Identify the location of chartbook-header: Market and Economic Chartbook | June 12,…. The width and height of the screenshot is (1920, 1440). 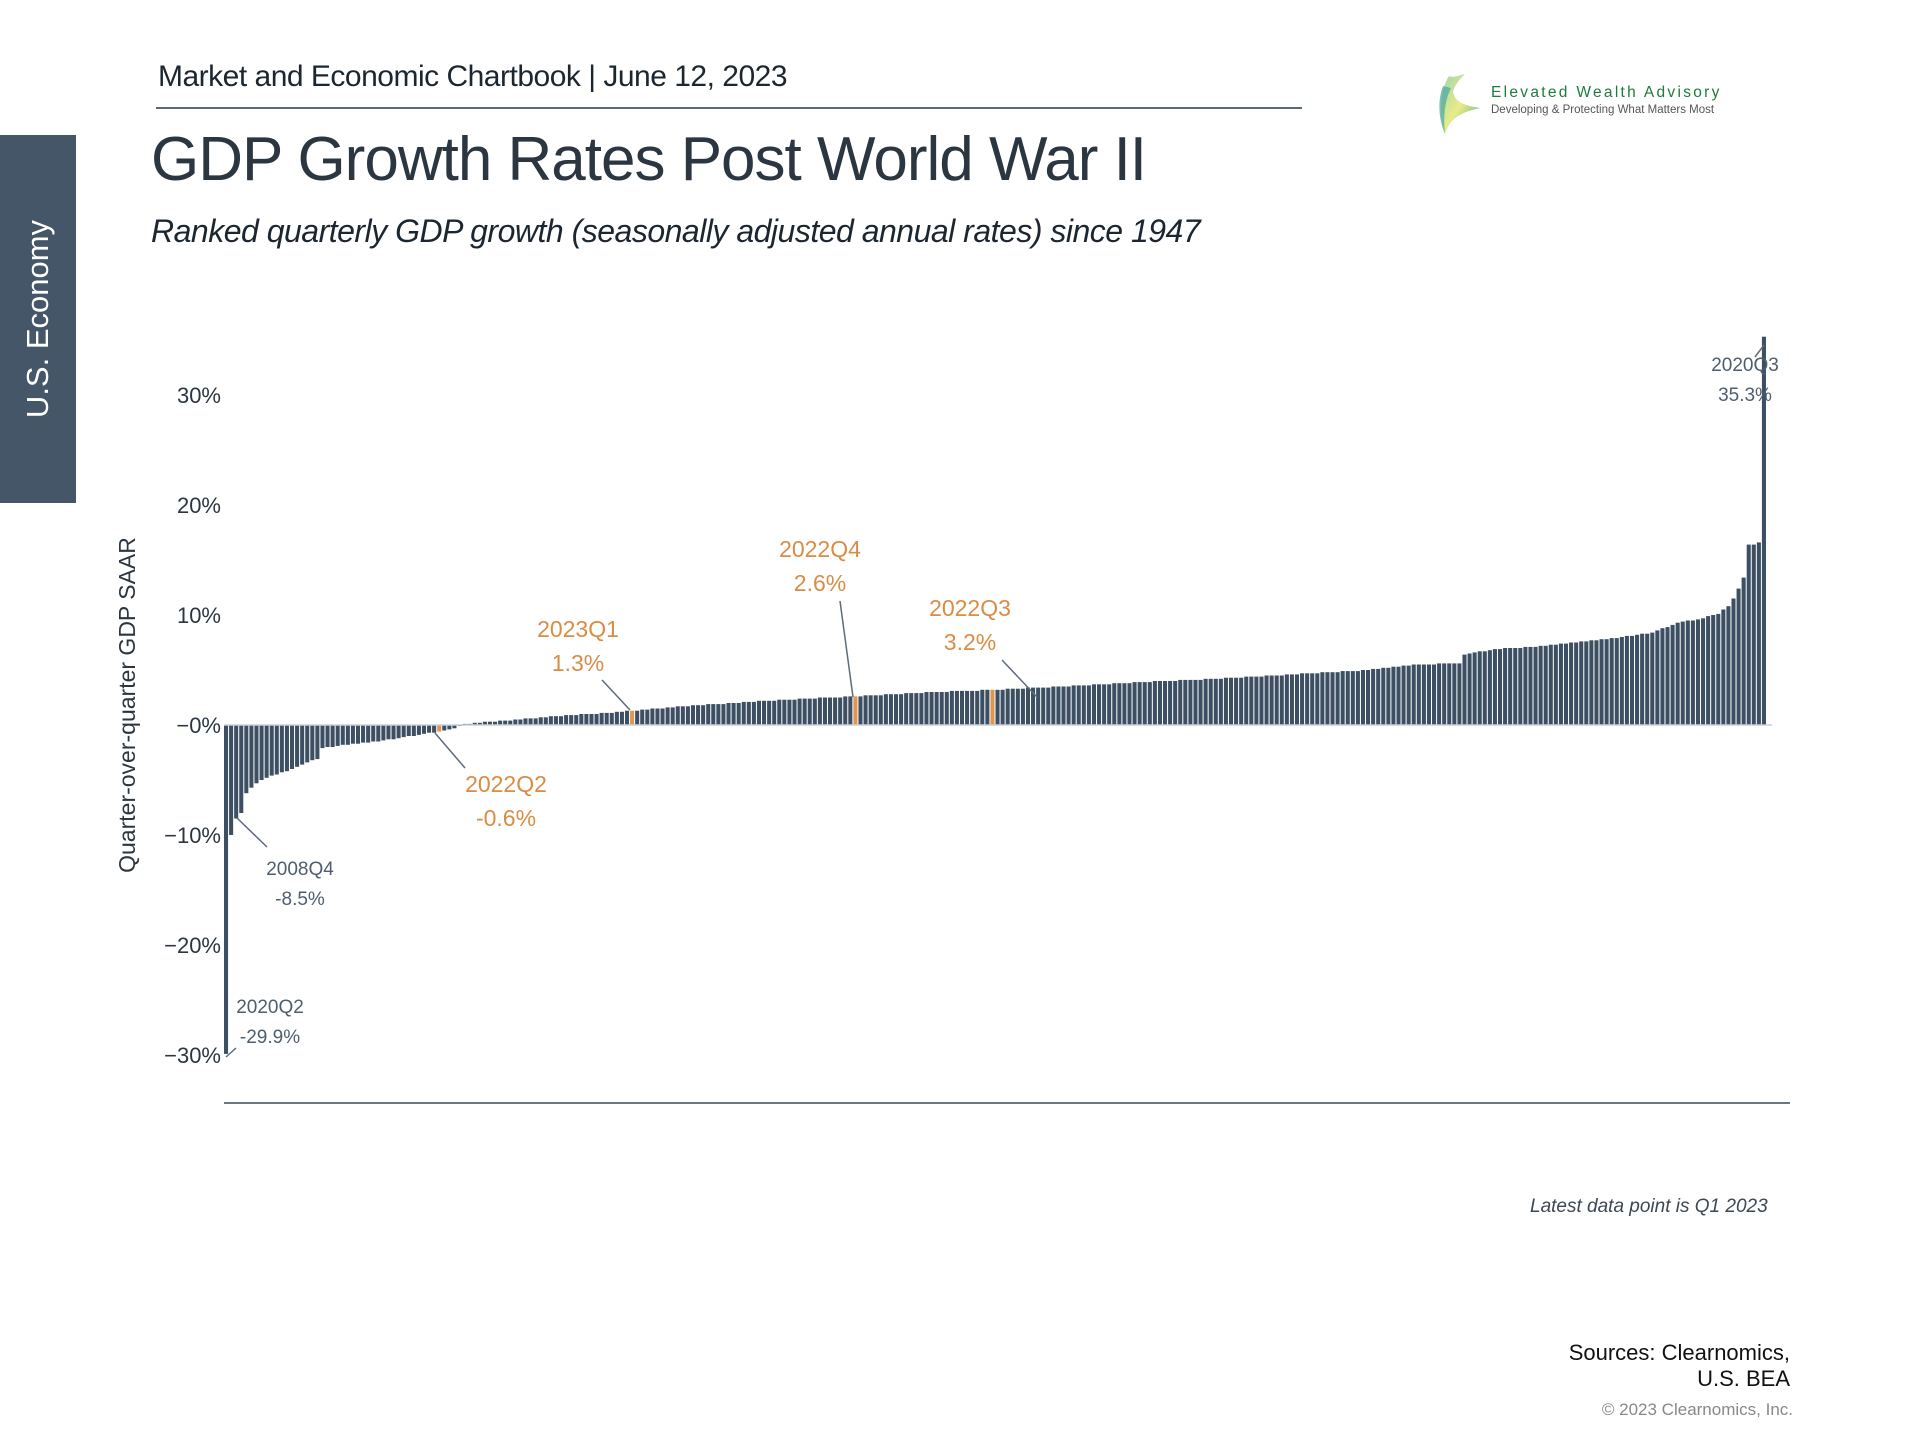
(473, 76).